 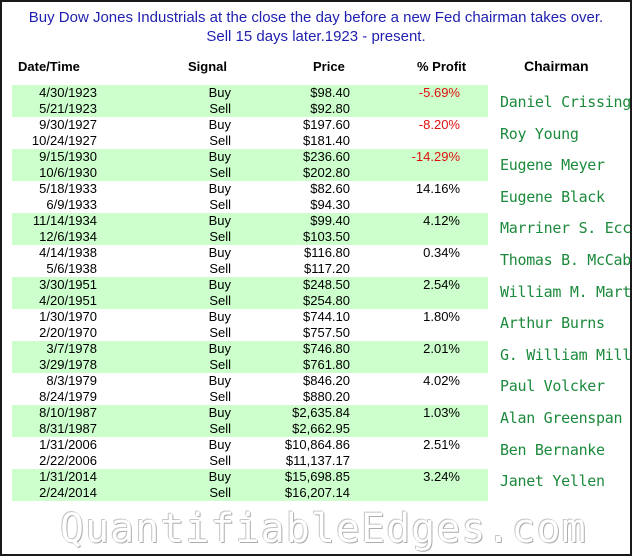 I want to click on profit: 2.54%, so click(x=441, y=284).